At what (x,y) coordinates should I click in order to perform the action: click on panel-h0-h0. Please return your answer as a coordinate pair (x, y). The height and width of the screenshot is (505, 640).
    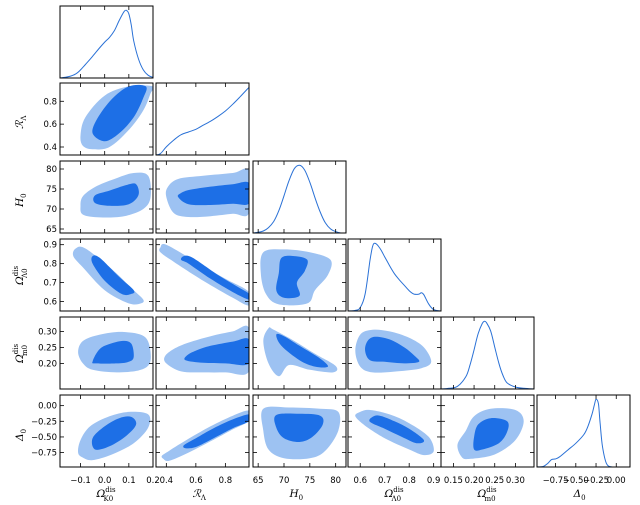
    Looking at the image, I should click on (299, 197).